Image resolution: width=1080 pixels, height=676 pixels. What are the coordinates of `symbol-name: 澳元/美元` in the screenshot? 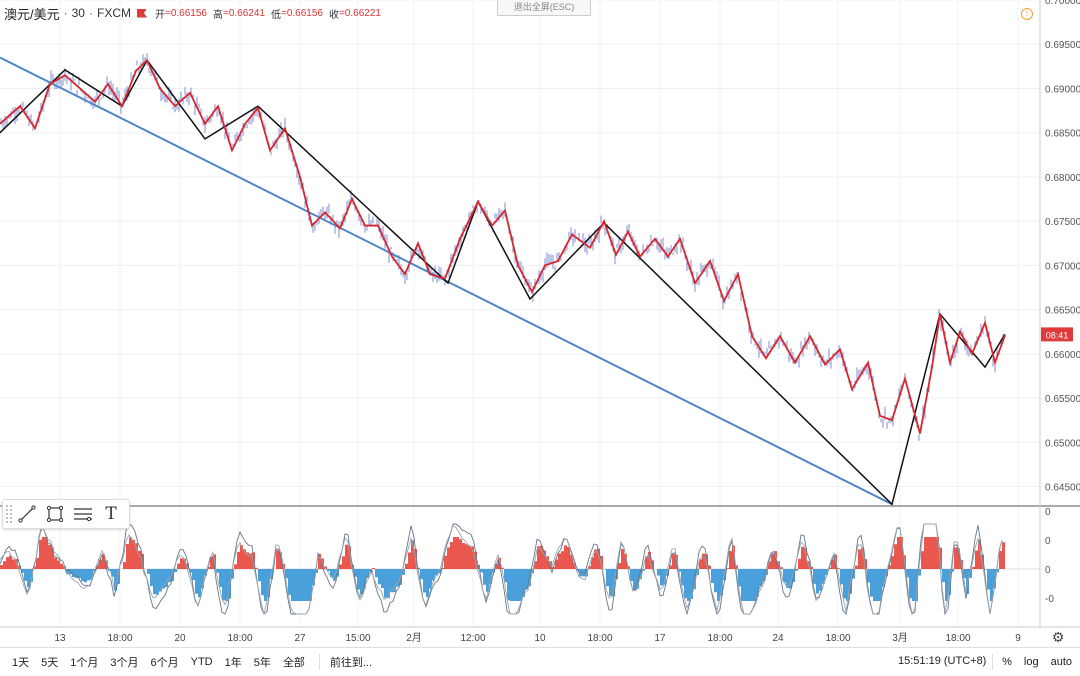 It's located at (32, 13).